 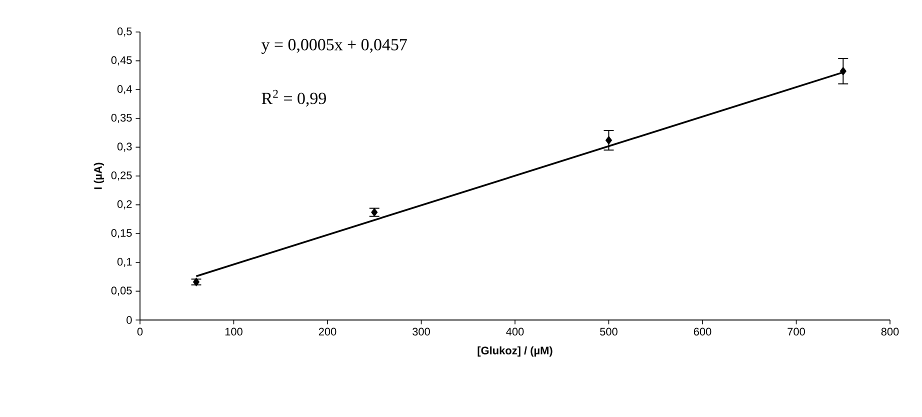 I want to click on y-tick-label: 0,45, so click(x=121, y=61).